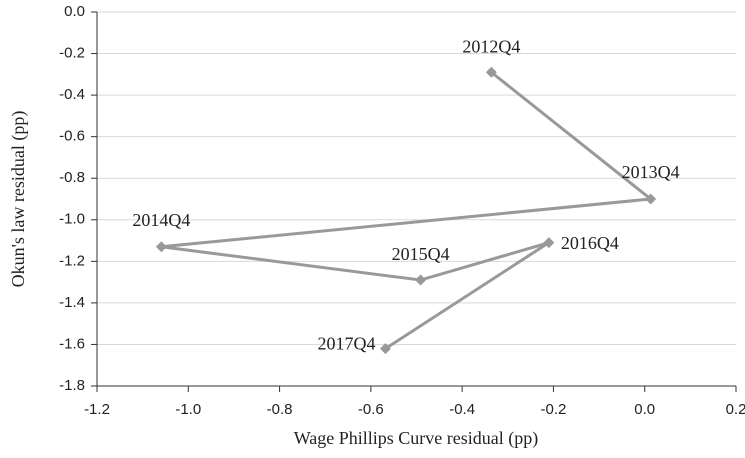 This screenshot has width=745, height=458. I want to click on x-tick-label: -1.2, so click(97, 409).